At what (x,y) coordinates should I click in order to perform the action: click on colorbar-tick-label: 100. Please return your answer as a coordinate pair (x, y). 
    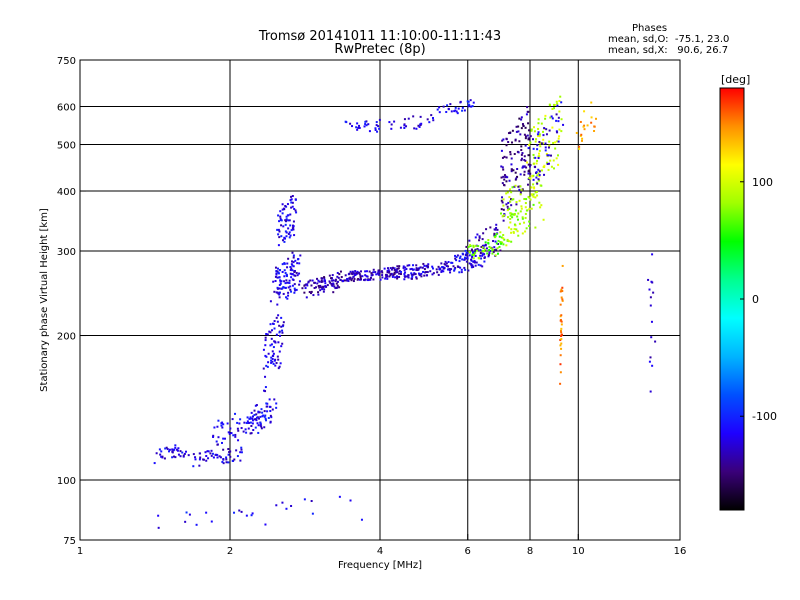
    Looking at the image, I should click on (762, 182).